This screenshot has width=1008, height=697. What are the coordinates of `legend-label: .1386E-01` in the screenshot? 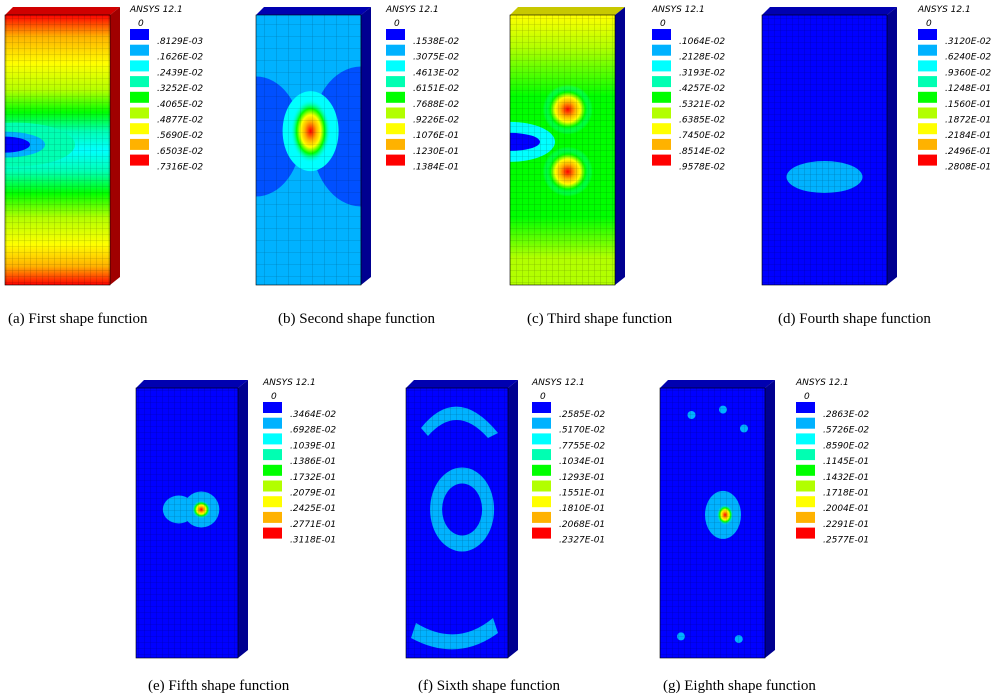 It's located at (313, 462).